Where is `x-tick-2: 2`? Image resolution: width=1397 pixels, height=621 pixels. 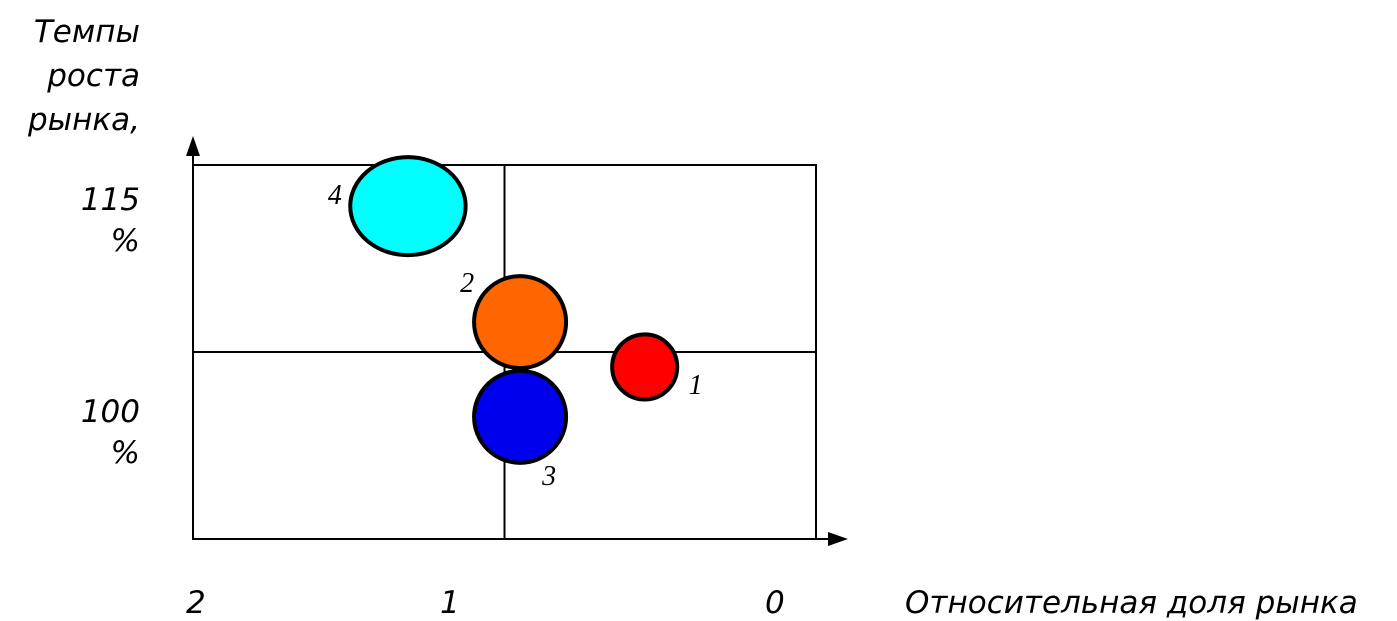
x-tick-2: 2 is located at coordinates (196, 603).